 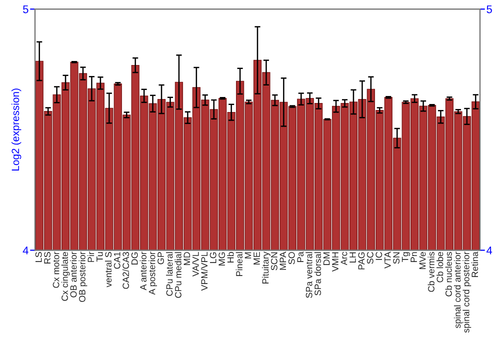 What do you see at coordinates (56, 270) in the screenshot?
I see `x-tick-label: Cx motor` at bounding box center [56, 270].